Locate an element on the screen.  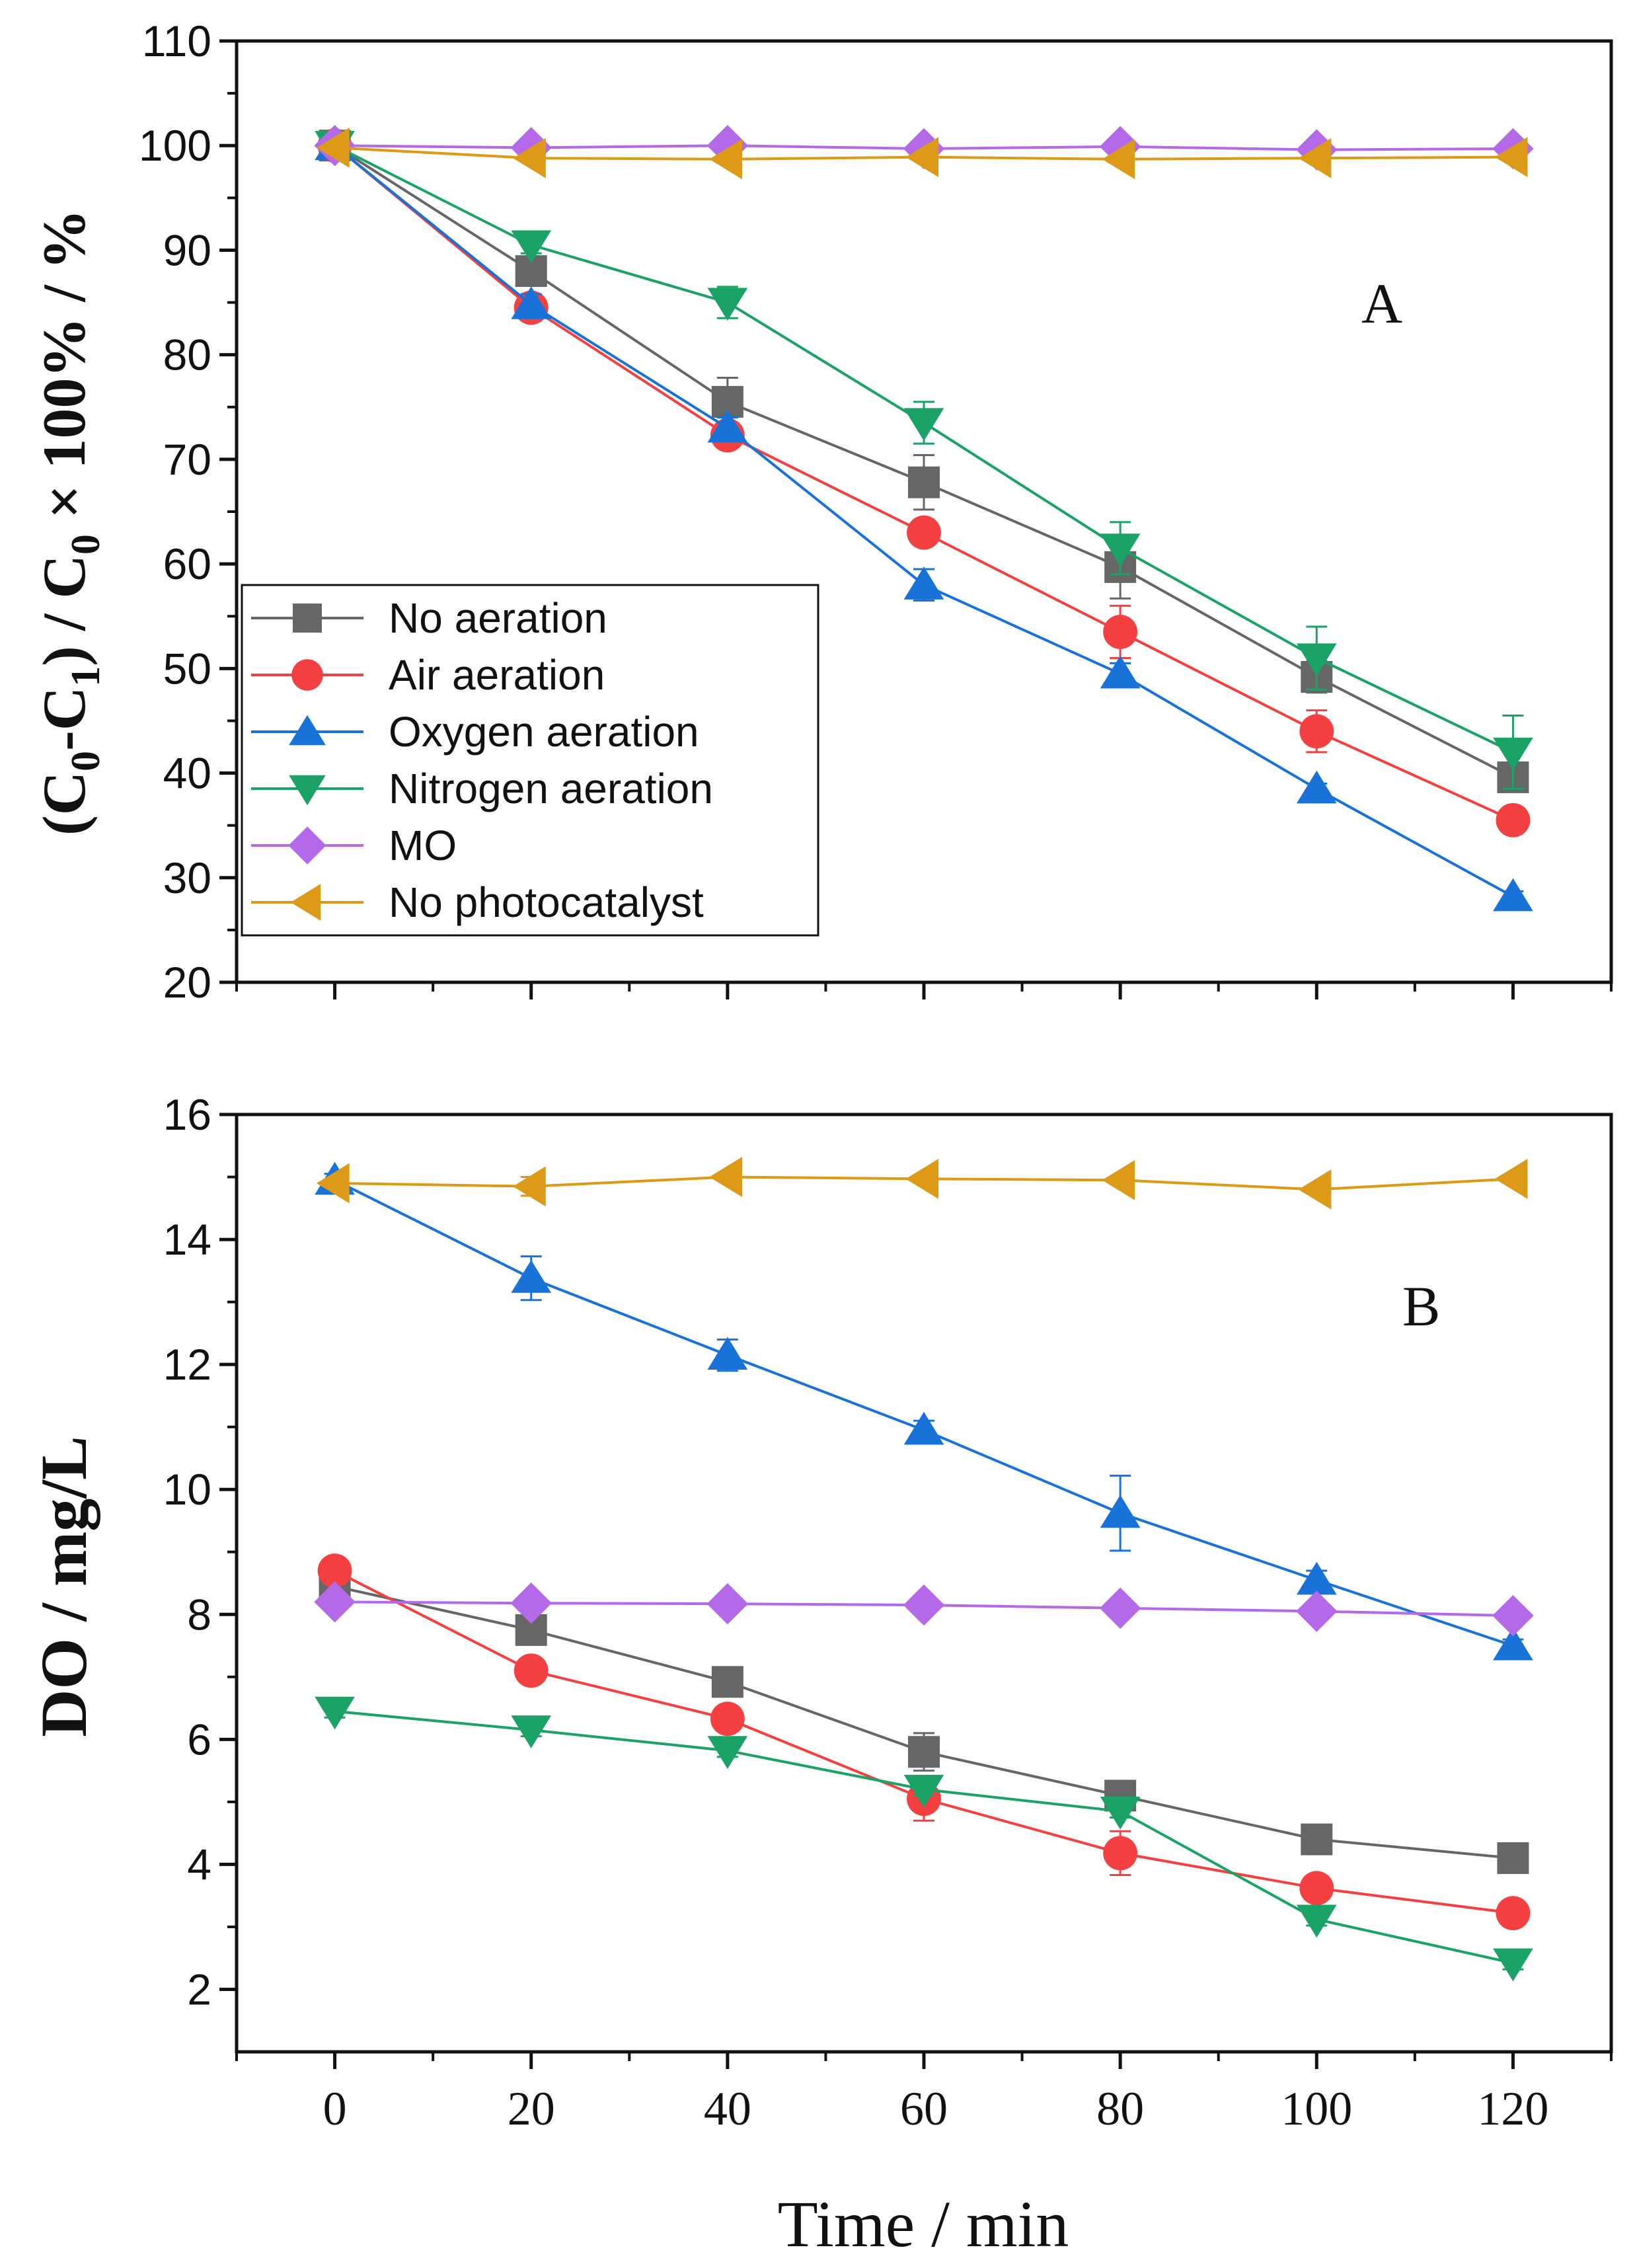
y-tick-label: 4 is located at coordinates (199, 1864).